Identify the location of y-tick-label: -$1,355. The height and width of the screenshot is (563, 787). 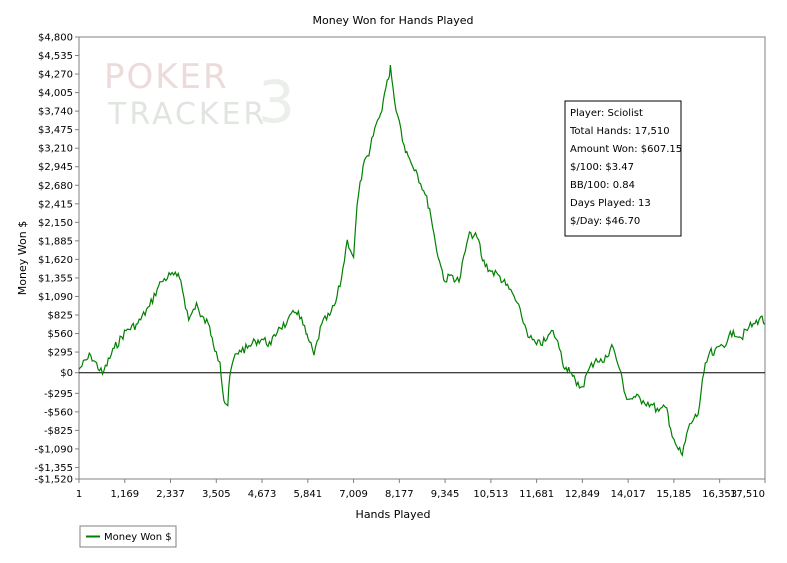
(53, 468).